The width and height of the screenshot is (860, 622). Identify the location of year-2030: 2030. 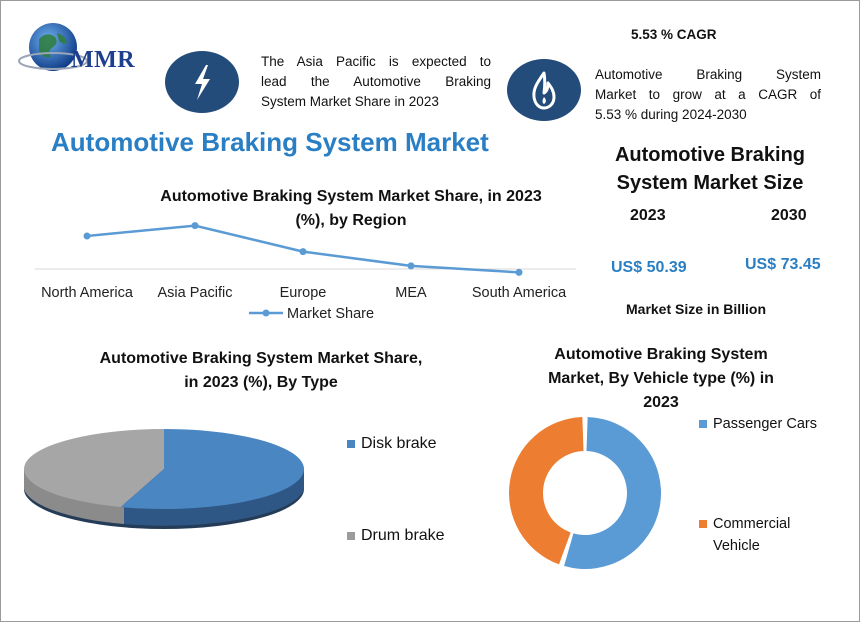
(789, 215).